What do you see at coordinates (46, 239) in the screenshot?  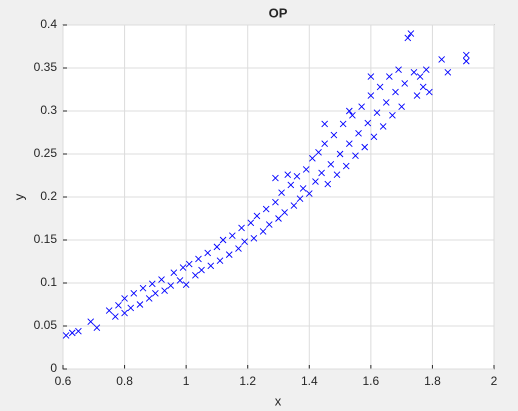 I see `y-tick-label: 0.15` at bounding box center [46, 239].